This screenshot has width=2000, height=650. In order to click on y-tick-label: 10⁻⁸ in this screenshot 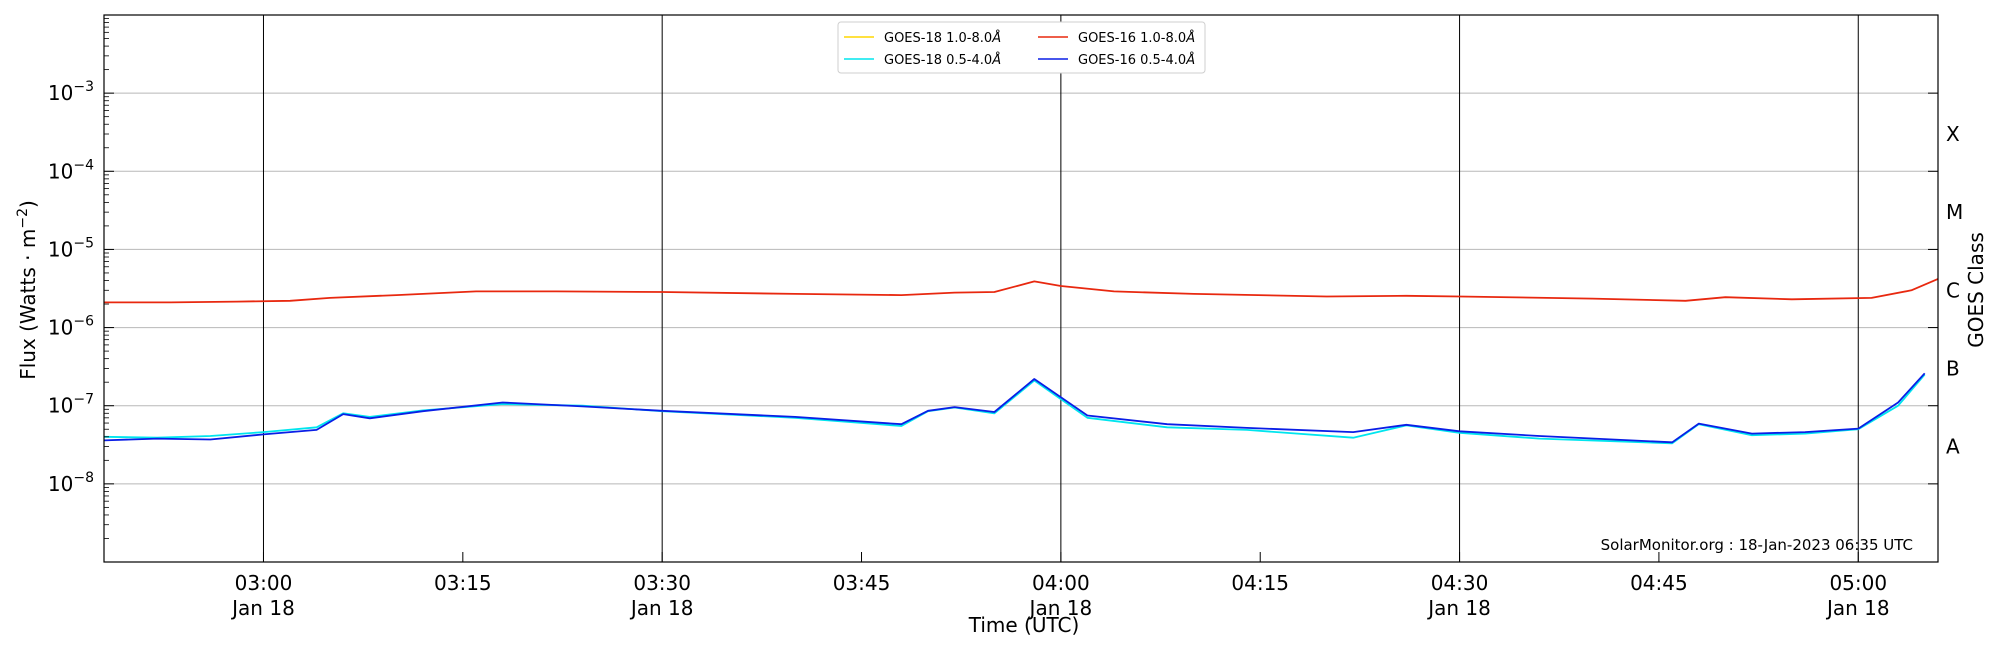, I will do `click(71, 483)`.